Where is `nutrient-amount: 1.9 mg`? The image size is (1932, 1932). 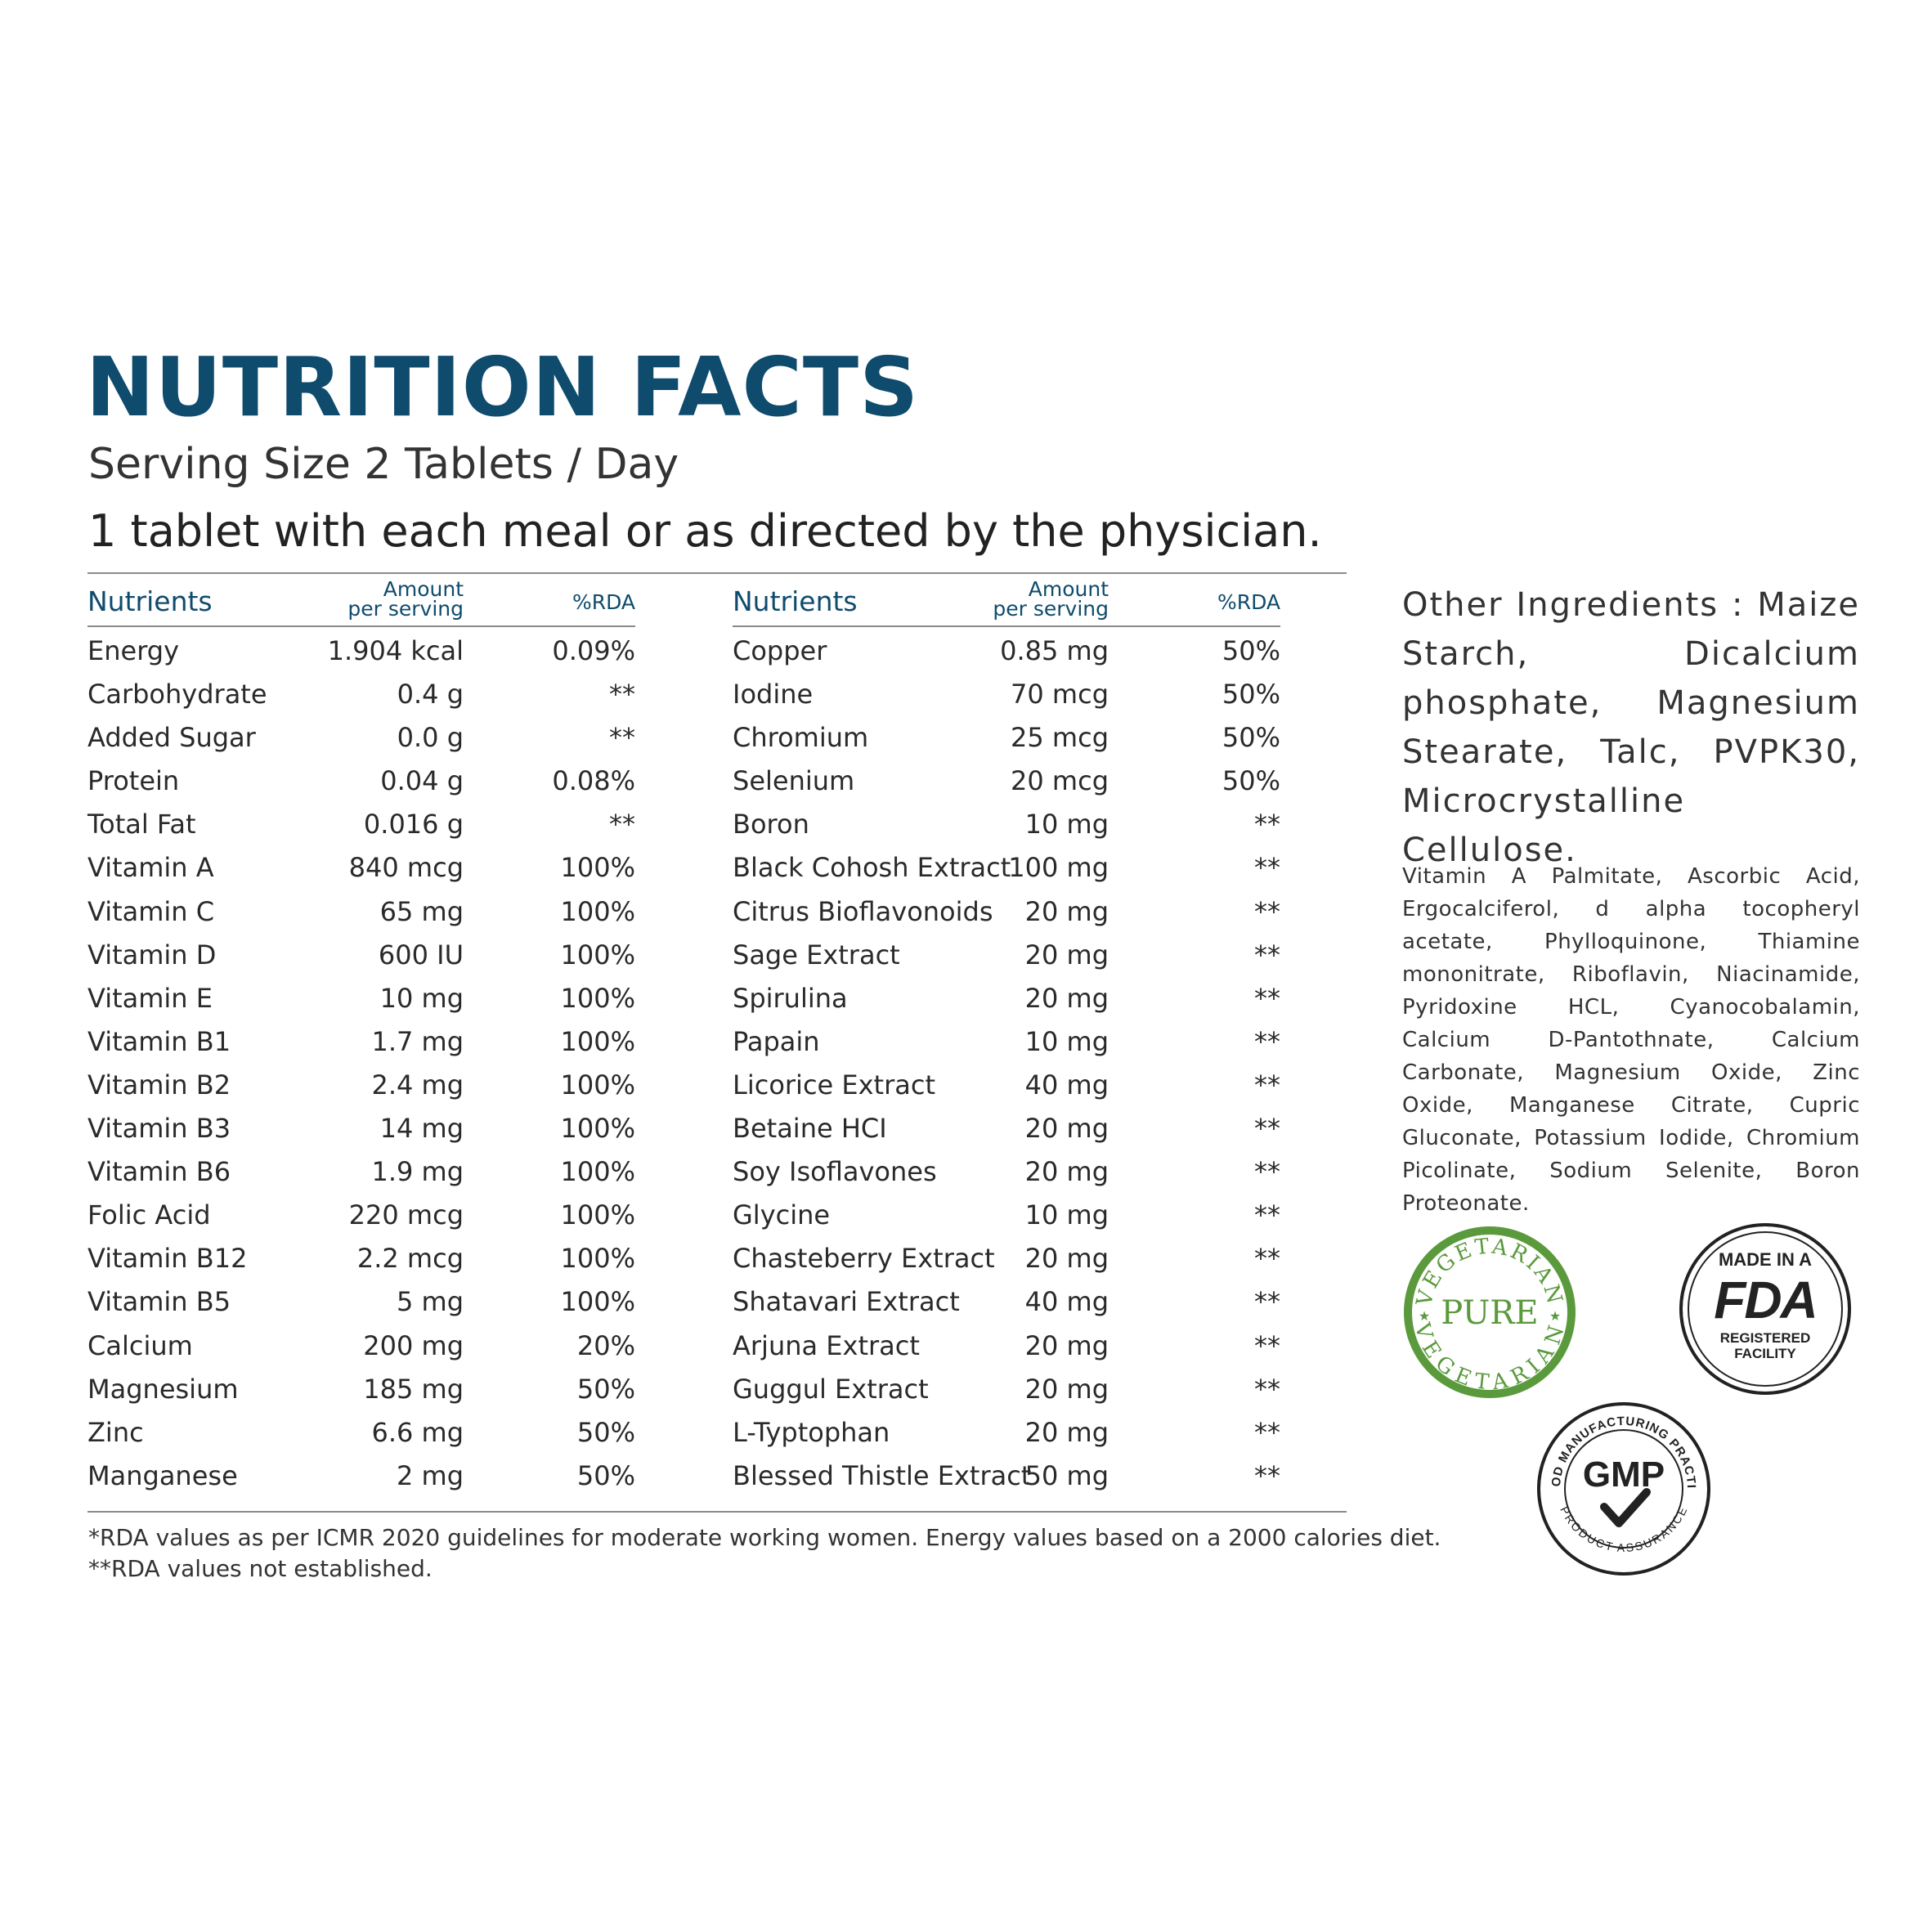
nutrient-amount: 1.9 mg is located at coordinates (417, 1172).